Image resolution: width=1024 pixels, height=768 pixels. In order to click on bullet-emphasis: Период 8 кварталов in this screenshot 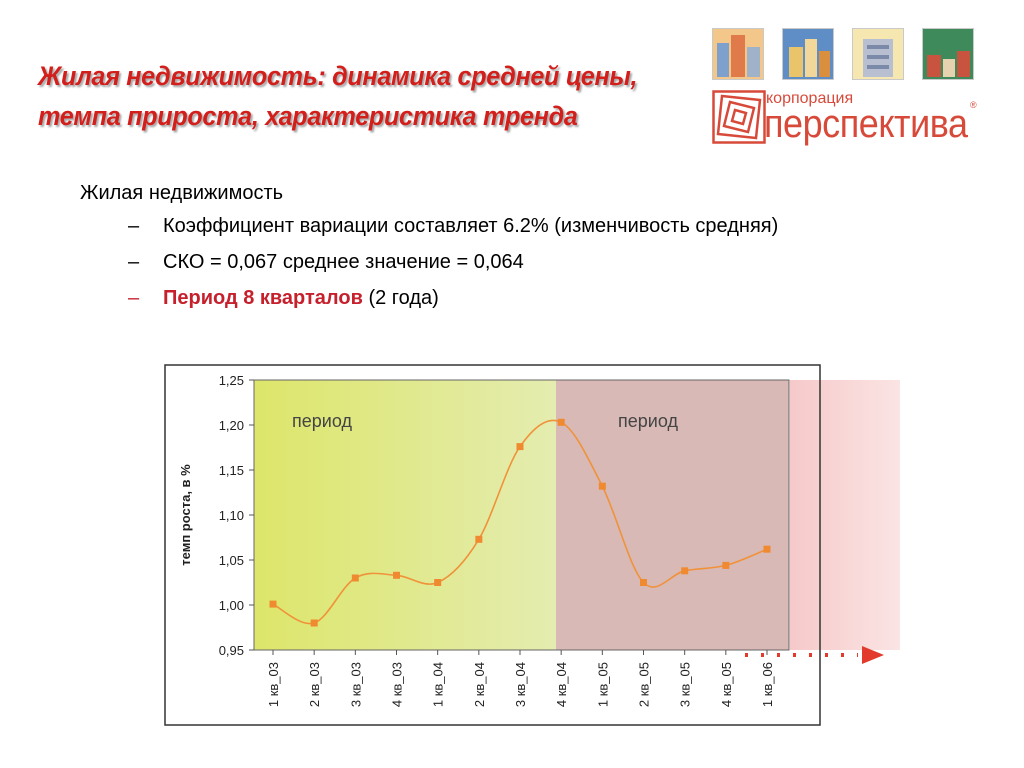, I will do `click(263, 298)`.